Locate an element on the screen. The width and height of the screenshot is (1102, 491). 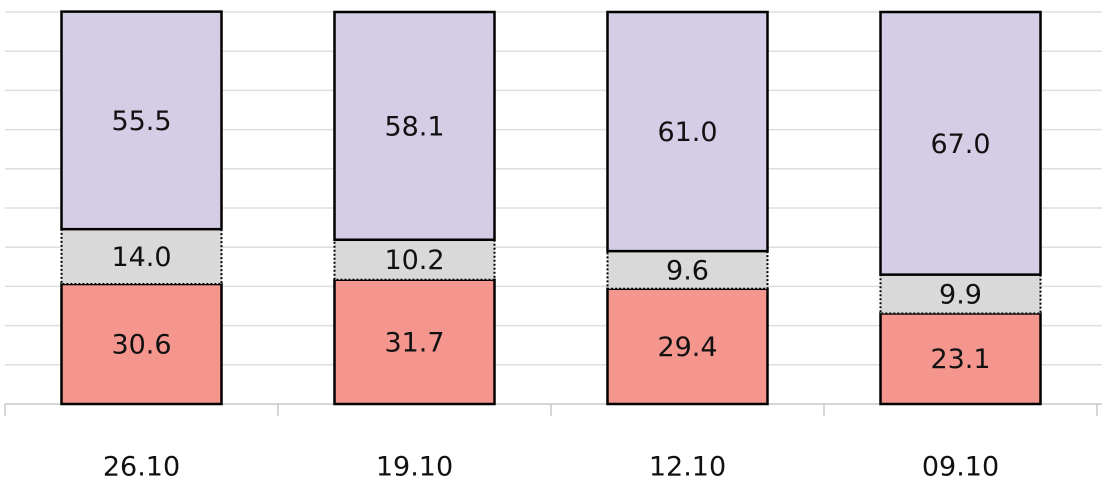
x-tick-label: 12.10 is located at coordinates (687, 467).